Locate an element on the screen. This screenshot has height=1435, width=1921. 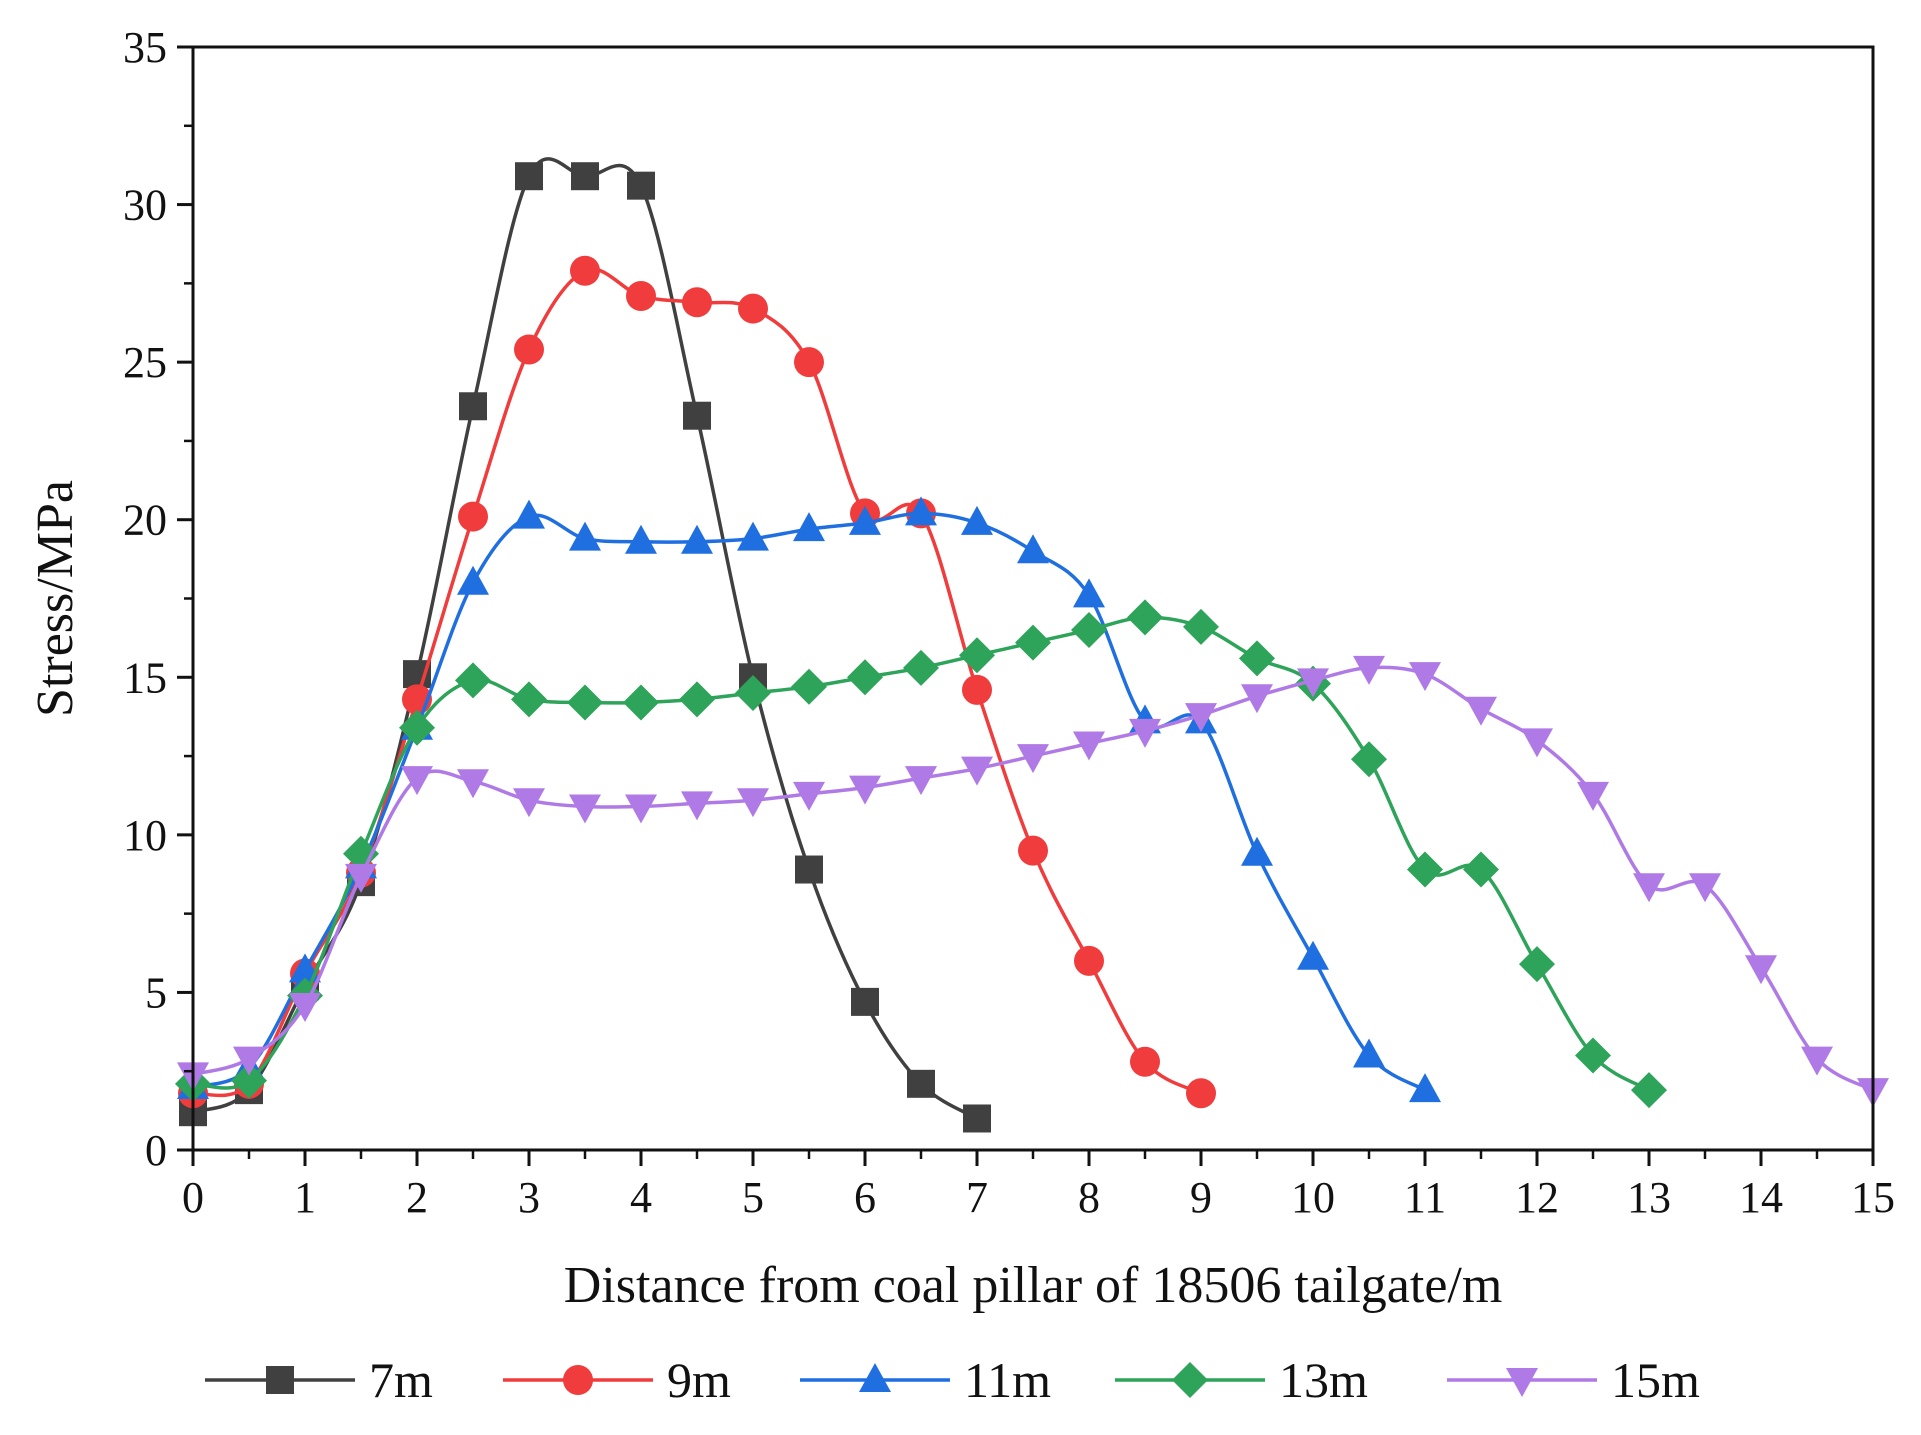
x-tick-label: 8 is located at coordinates (1089, 1197).